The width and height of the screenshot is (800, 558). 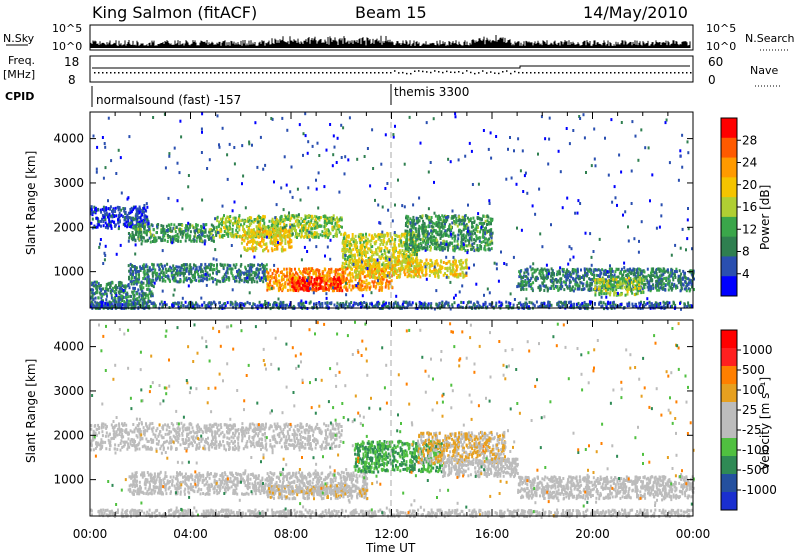 What do you see at coordinates (168, 100) in the screenshot?
I see `cpid-entry-normalsound: normalsound (fast) -157` at bounding box center [168, 100].